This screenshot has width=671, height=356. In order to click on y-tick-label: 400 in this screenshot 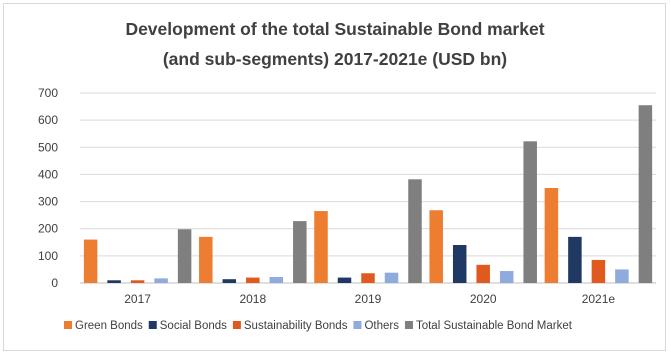, I will do `click(48, 174)`.